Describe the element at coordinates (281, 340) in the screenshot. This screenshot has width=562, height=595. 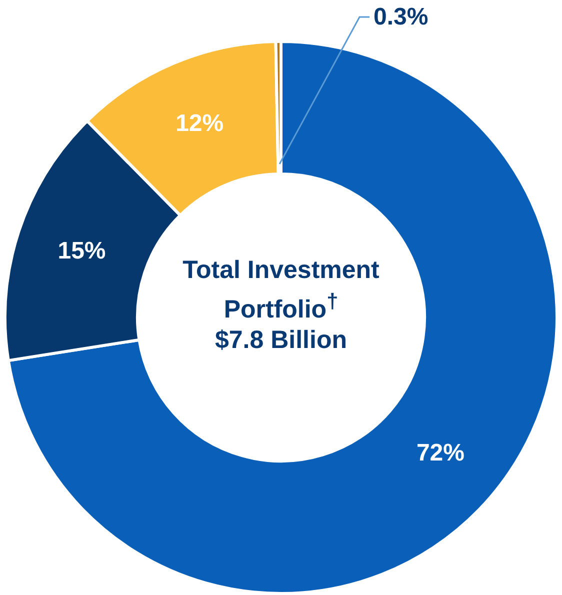
I see `text: $7.8 Billion` at that location.